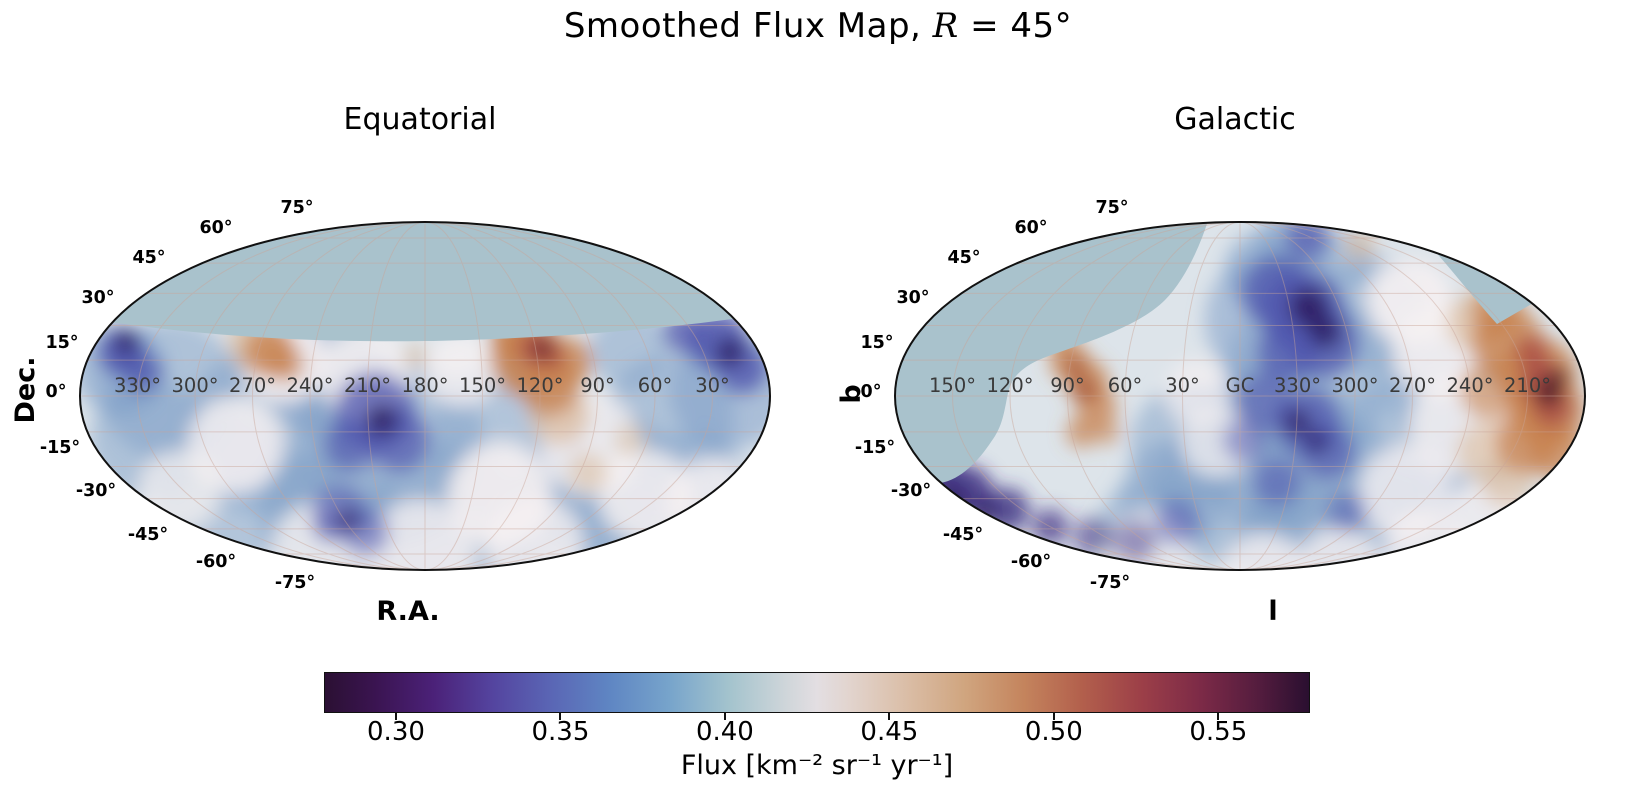 This screenshot has width=1636, height=806. What do you see at coordinates (748, 26) in the screenshot?
I see `figure-title-text: Smoothed Flux Map,` at bounding box center [748, 26].